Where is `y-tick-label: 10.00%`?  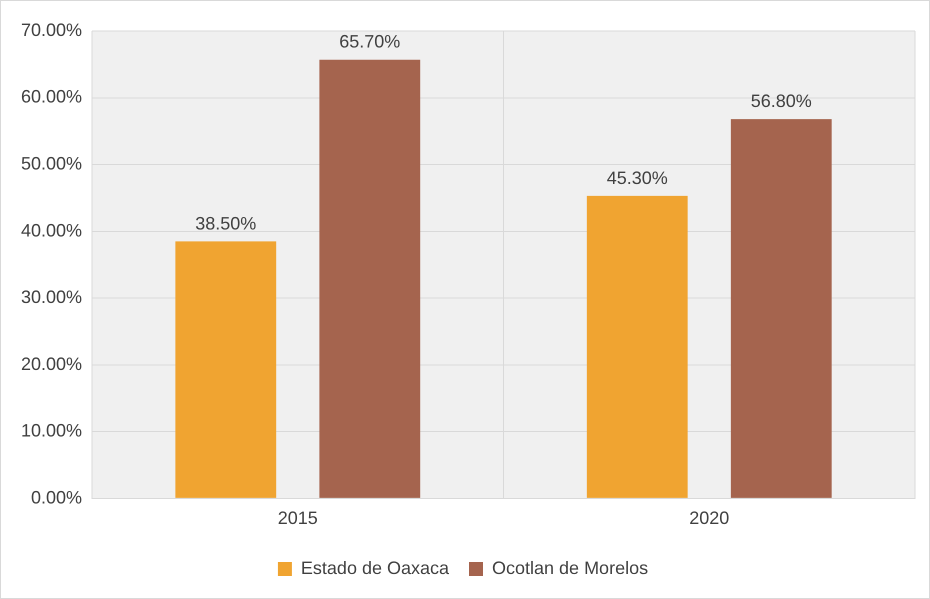
y-tick-label: 10.00% is located at coordinates (51, 430).